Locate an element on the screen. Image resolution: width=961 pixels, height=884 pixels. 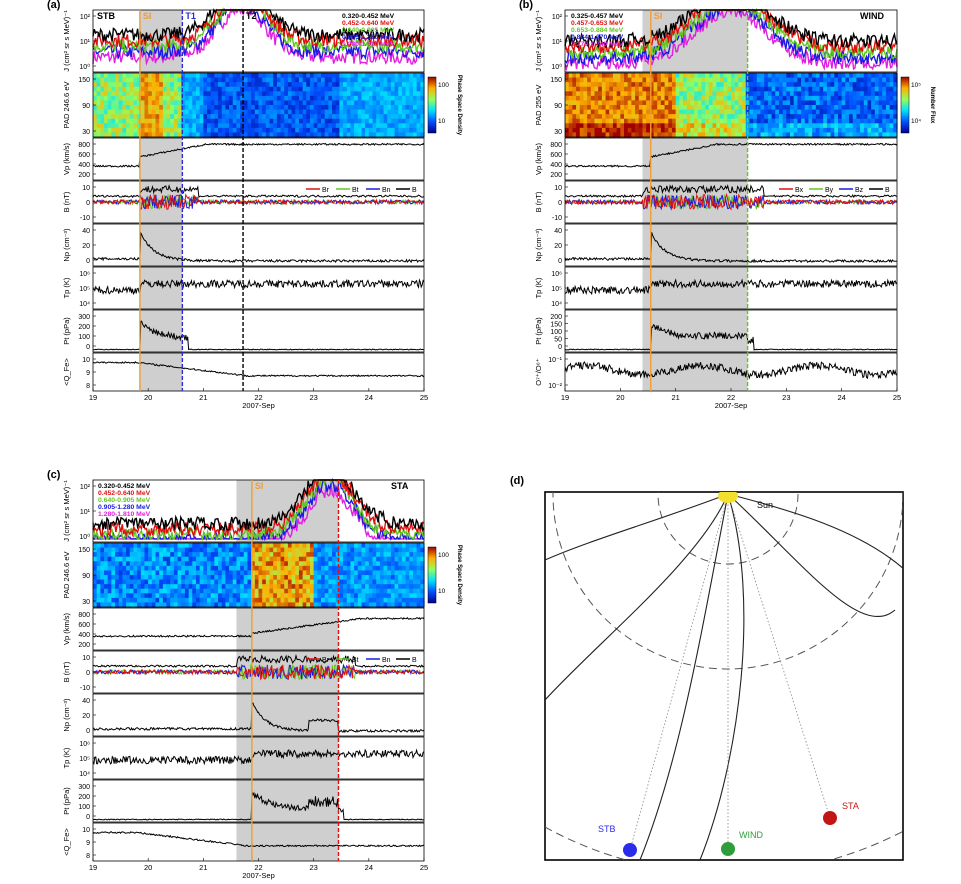
pt-trace is located at coordinates (259, 335).